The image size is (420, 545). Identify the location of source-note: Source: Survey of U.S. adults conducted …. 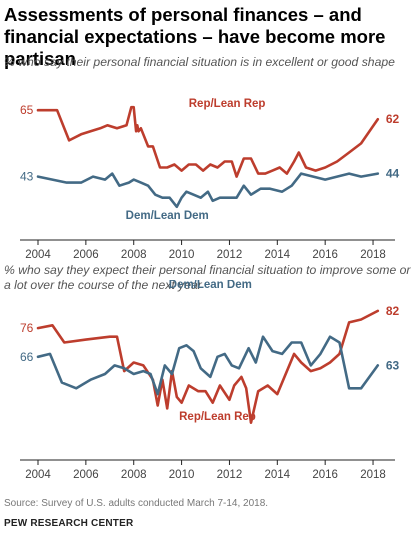
(136, 503).